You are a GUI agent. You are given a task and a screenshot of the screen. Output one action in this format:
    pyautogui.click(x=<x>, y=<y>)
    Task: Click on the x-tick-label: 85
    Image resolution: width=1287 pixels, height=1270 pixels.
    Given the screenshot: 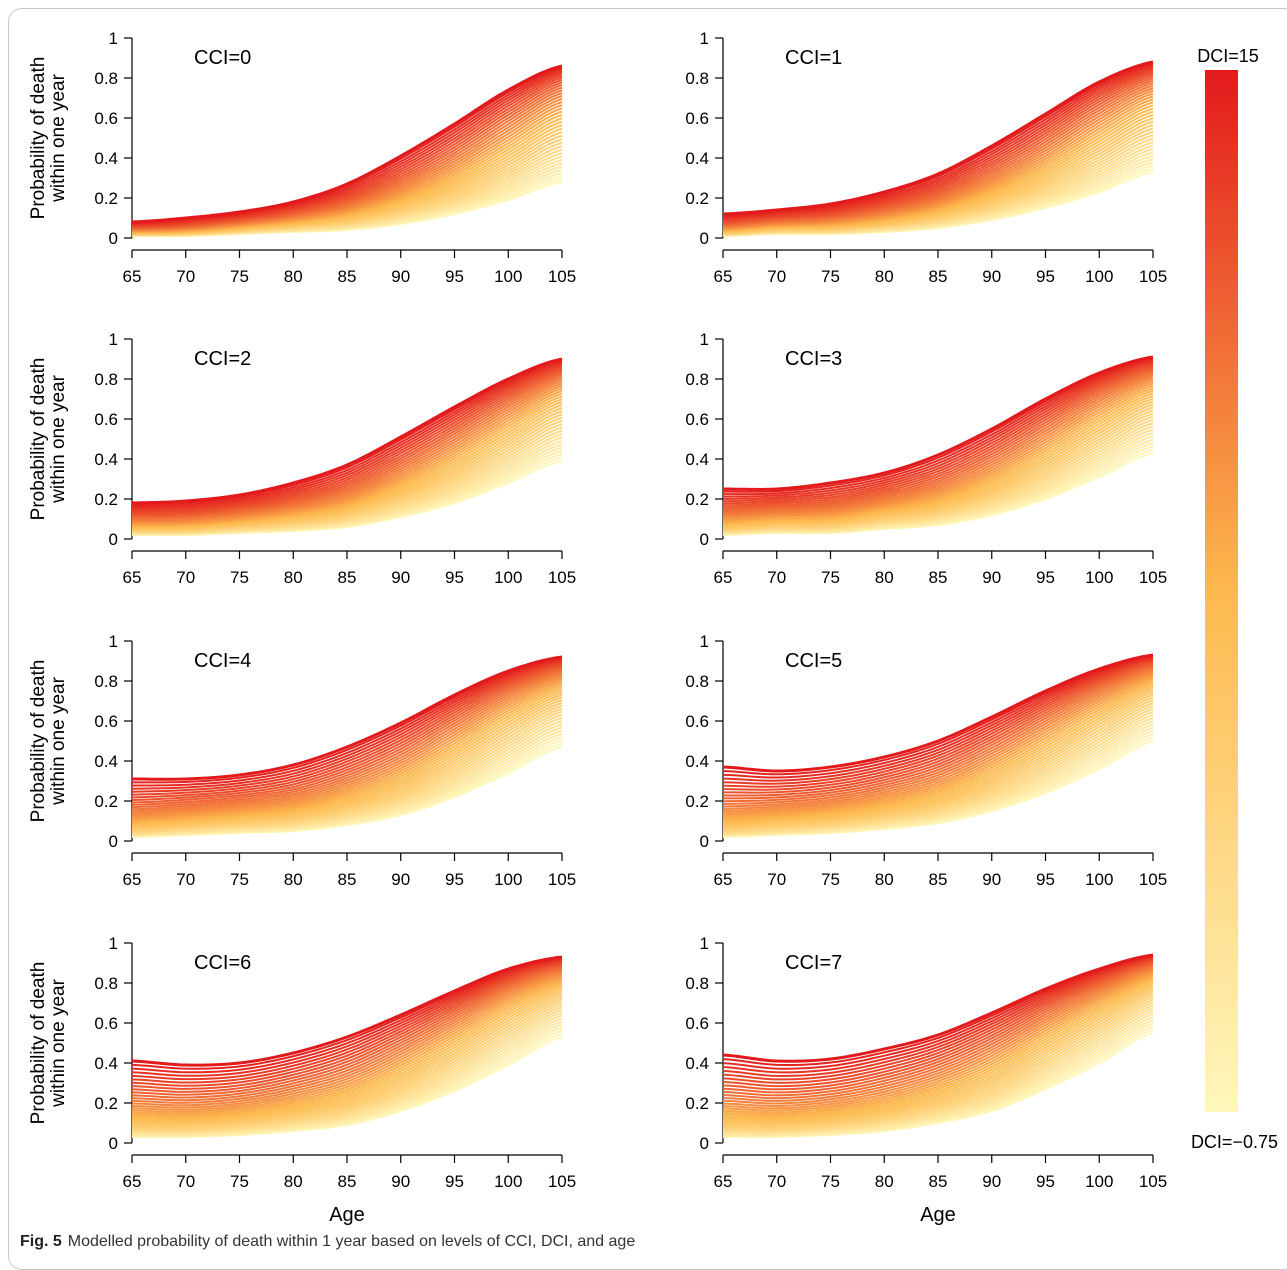 What is the action you would take?
    pyautogui.click(x=938, y=879)
    